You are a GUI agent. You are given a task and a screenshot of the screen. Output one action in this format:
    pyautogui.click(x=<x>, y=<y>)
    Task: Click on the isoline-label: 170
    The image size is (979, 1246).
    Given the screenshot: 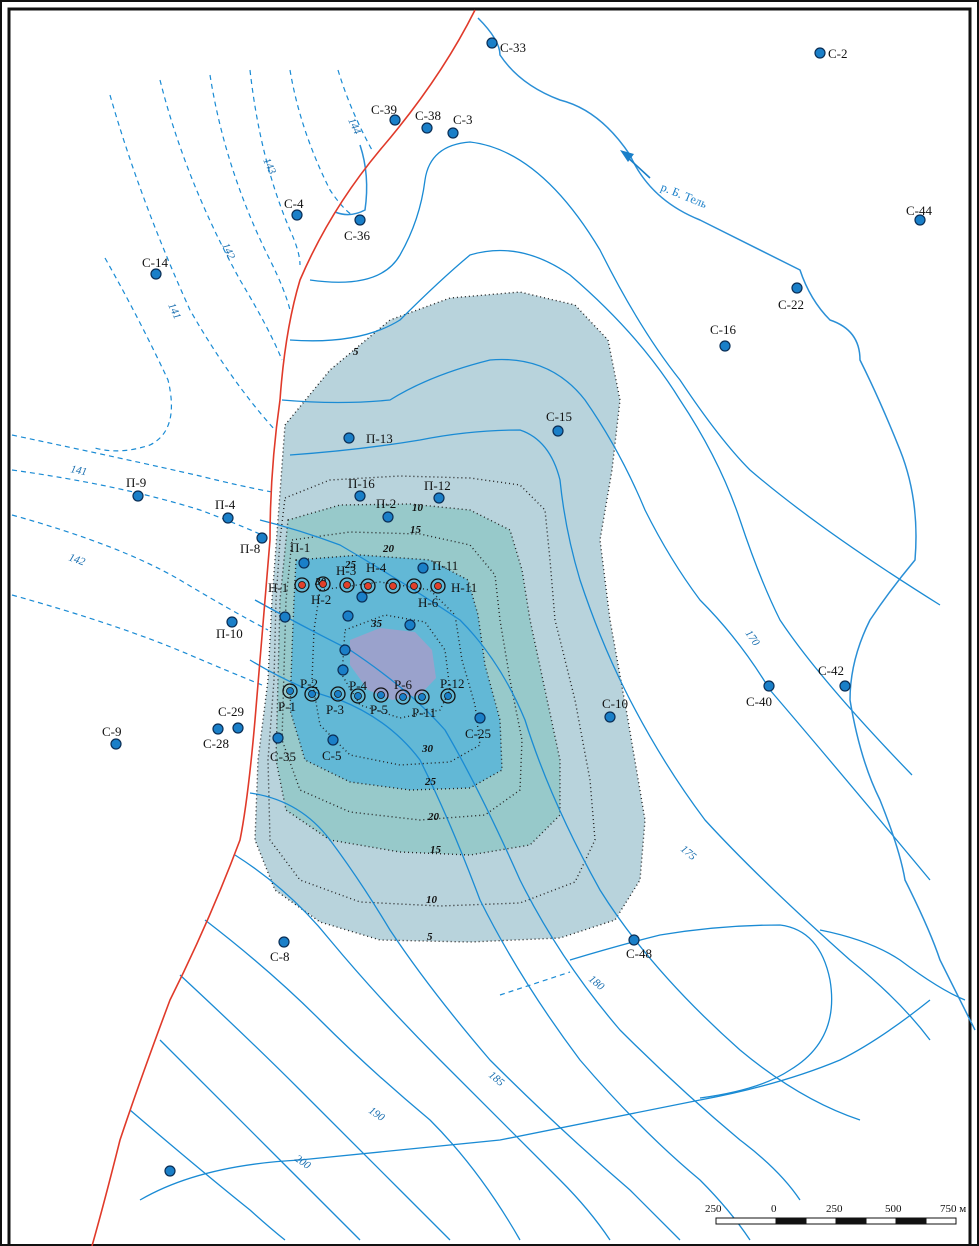 What is the action you would take?
    pyautogui.click(x=753, y=638)
    